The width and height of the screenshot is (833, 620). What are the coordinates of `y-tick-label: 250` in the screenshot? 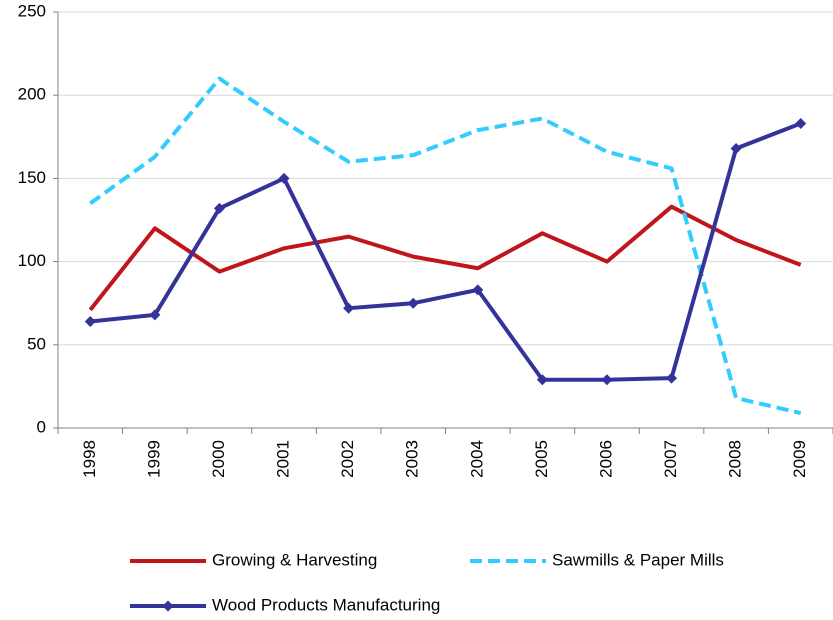 It's located at (32, 10).